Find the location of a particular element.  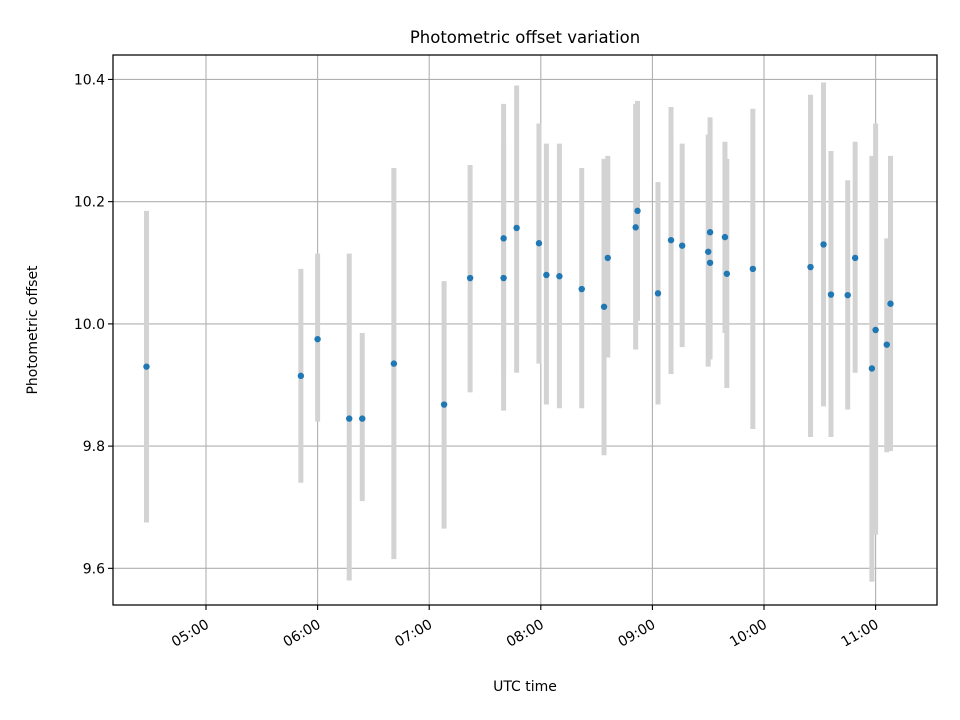

y-tick-label: 9.6 is located at coordinates (94, 569).